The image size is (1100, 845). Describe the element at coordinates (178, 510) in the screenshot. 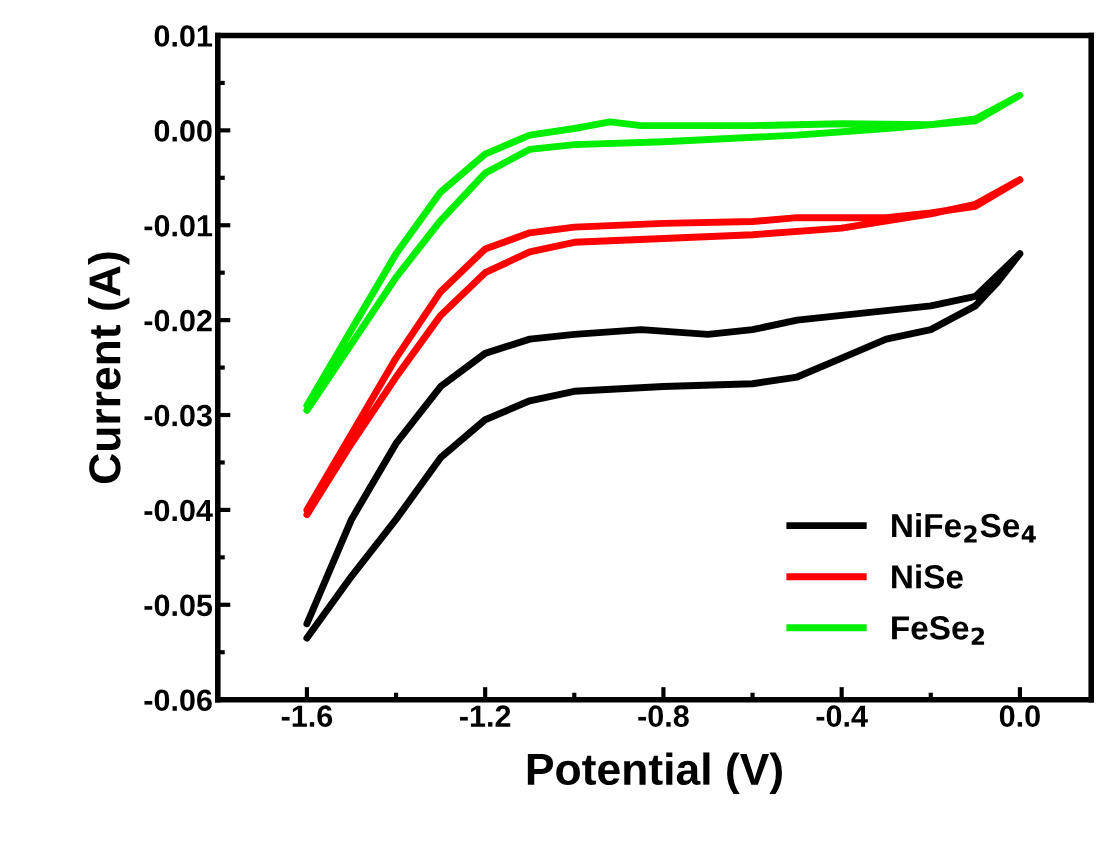

I see `y-tick-label: -0.04` at that location.